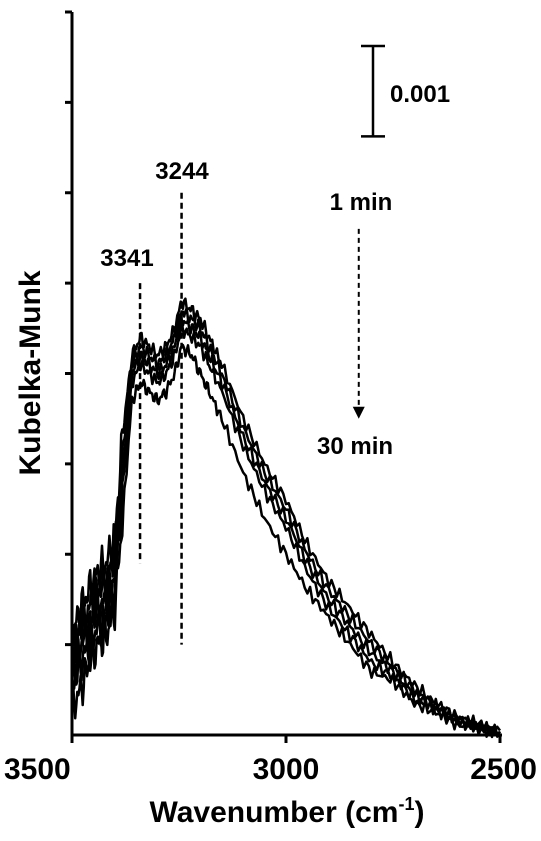 The height and width of the screenshot is (841, 541). I want to click on marker-label-3244: 3244, so click(182, 171).